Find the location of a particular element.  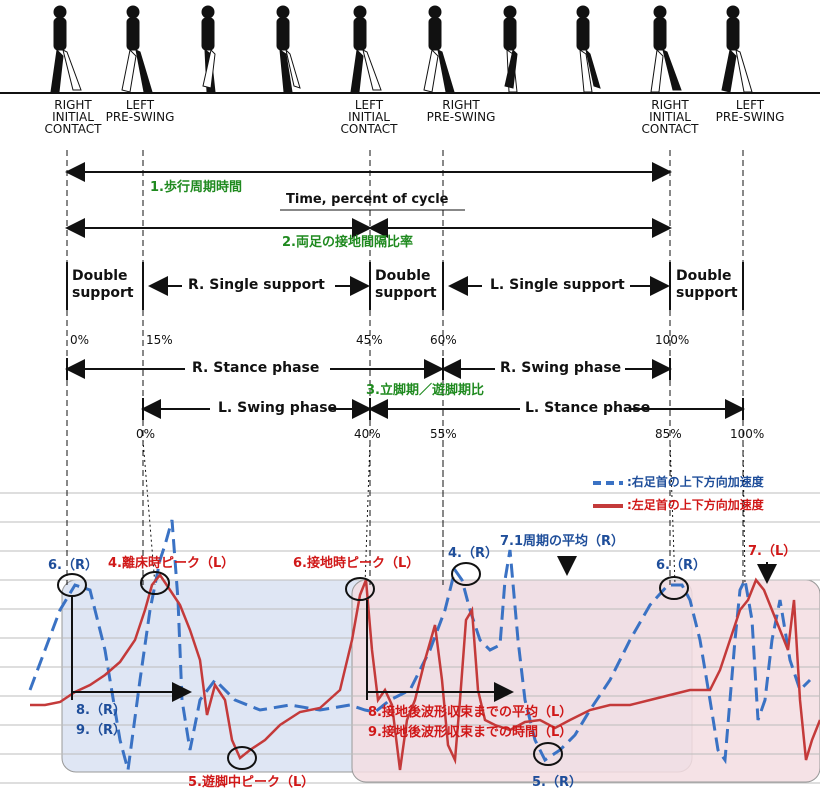

legend-left-label: :左足首の上下方向加速度 is located at coordinates (695, 505).